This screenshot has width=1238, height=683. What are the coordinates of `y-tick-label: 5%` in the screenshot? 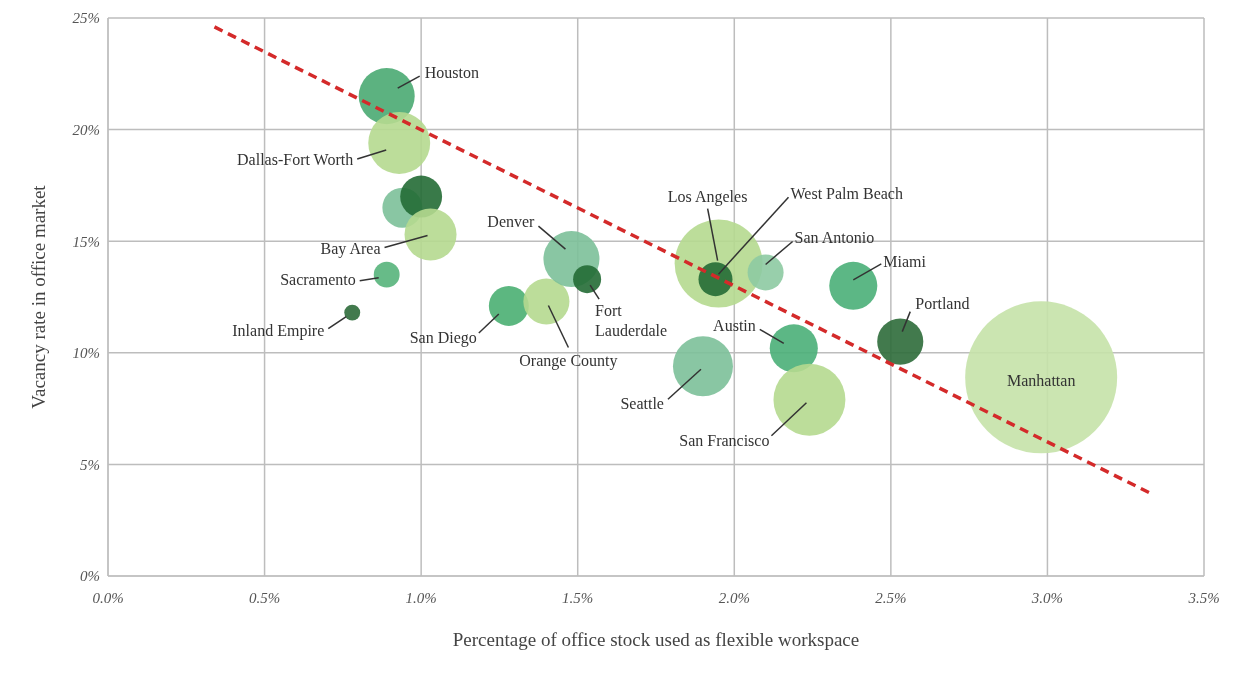 It's located at (90, 464).